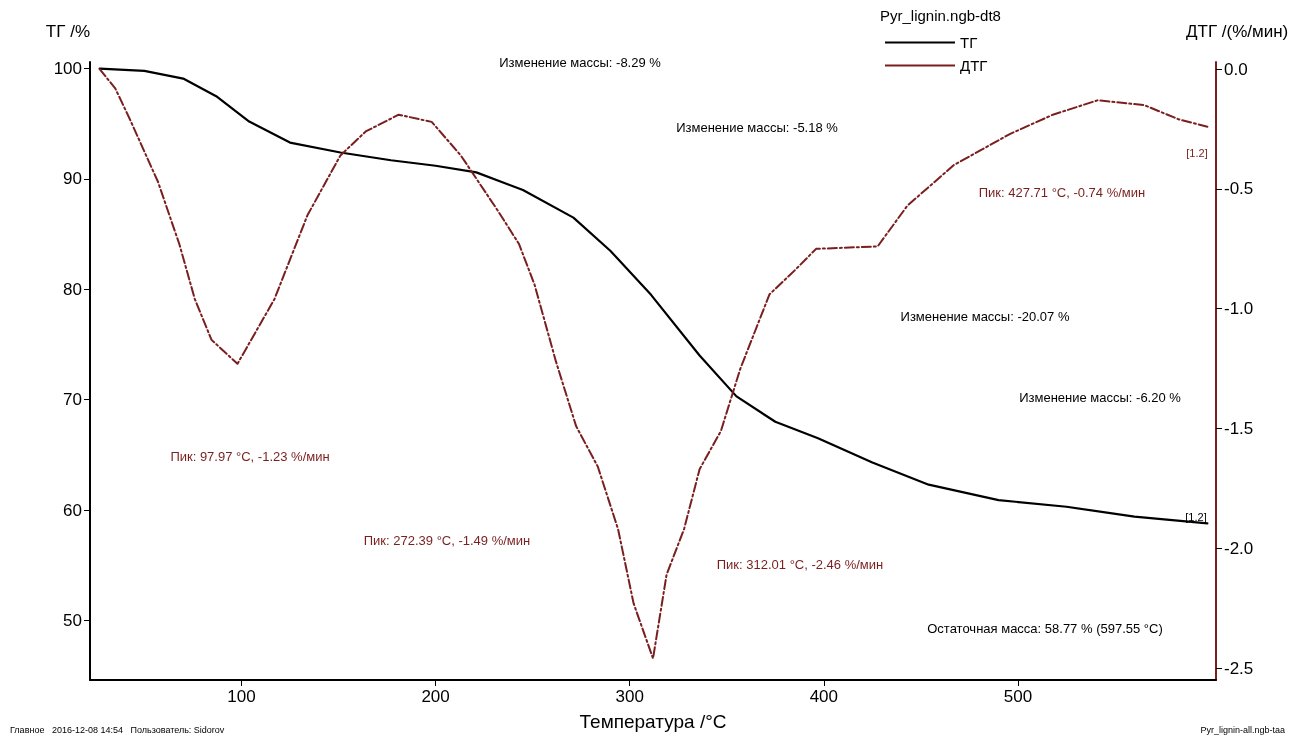  What do you see at coordinates (757, 127) in the screenshot?
I see `annotation: Изменение массы: -5.18 %` at bounding box center [757, 127].